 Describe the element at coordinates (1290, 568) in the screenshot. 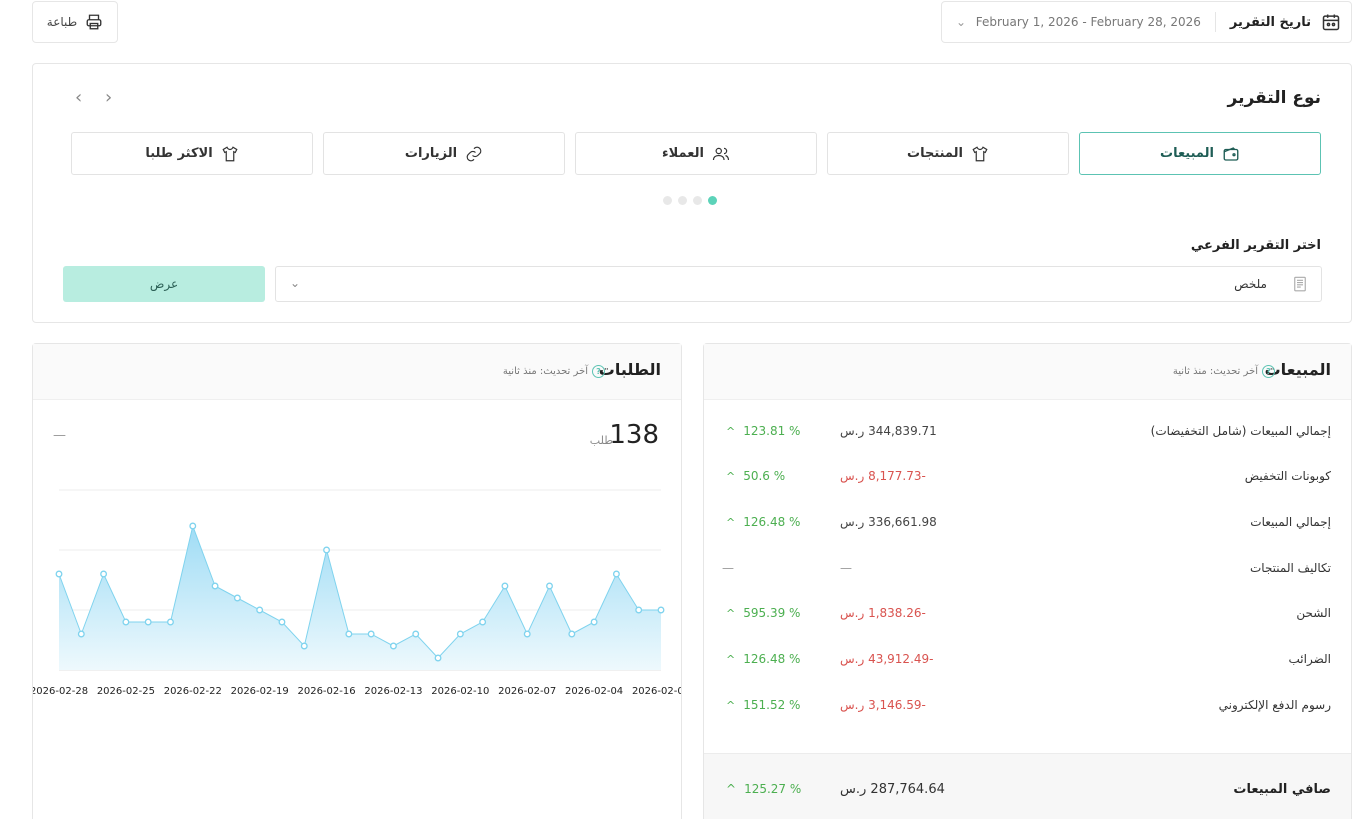

I see `row-name: تكاليف المنتجات` at that location.